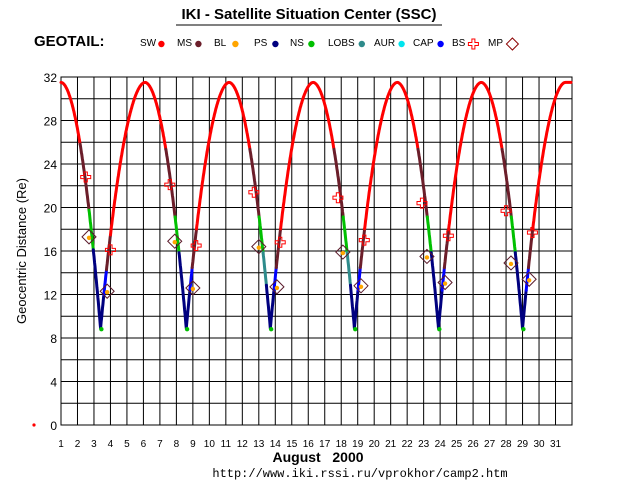  I want to click on x-tick-label: 22, so click(408, 444).